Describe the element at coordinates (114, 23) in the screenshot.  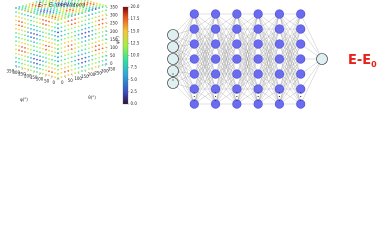
I see `axis-tick-label: 250` at that location.